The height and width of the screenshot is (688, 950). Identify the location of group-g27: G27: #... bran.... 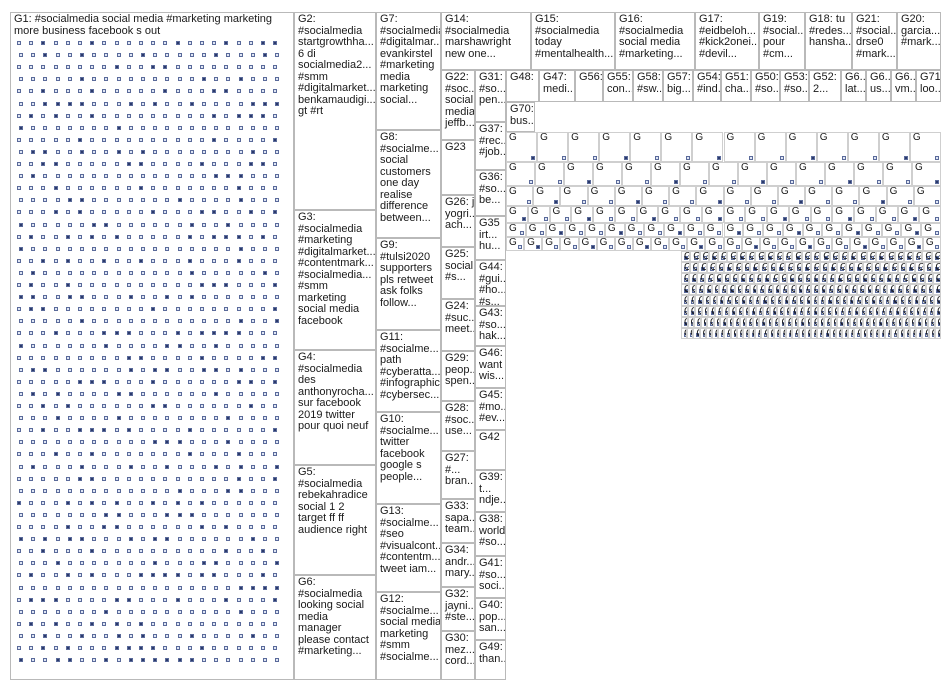
(458, 475).